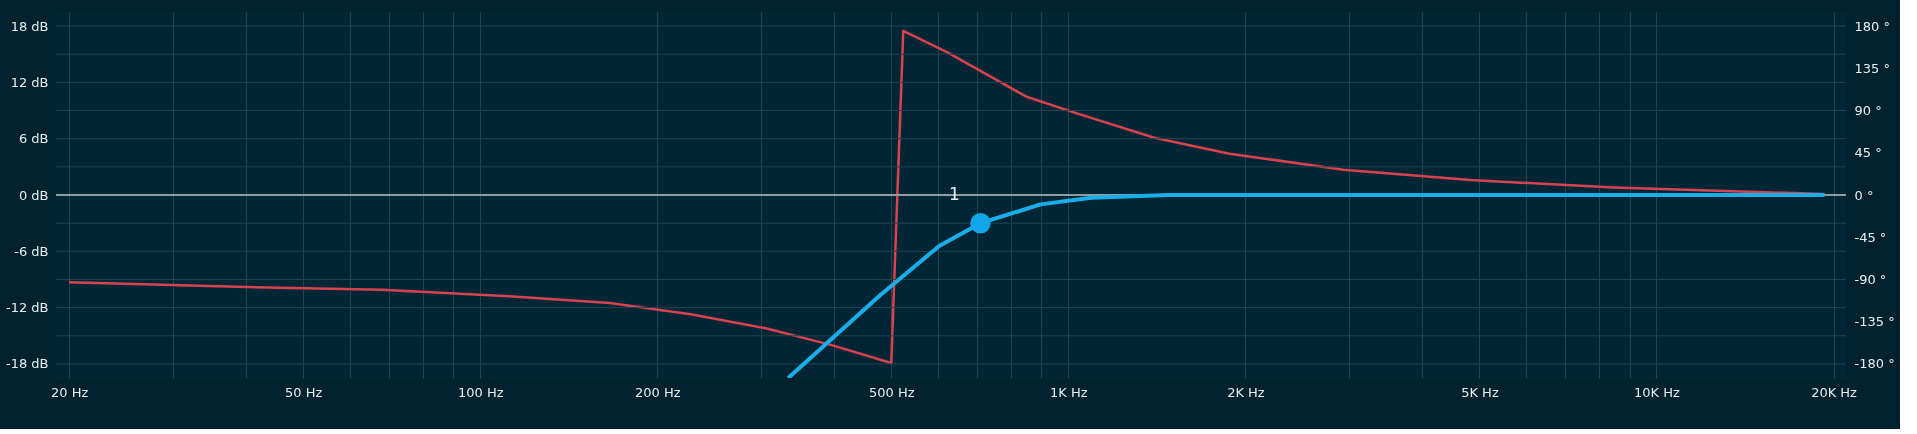 The image size is (1917, 434). I want to click on y2-tick-label: -135 °, so click(1874, 322).